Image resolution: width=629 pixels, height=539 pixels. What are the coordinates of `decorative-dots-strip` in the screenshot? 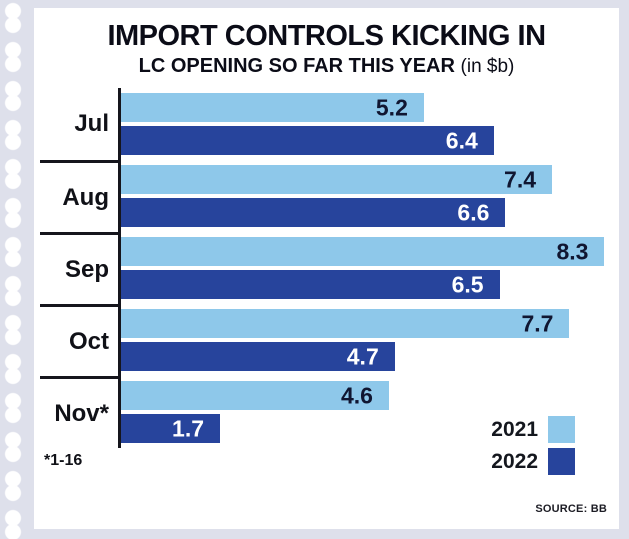 It's located at (17, 269).